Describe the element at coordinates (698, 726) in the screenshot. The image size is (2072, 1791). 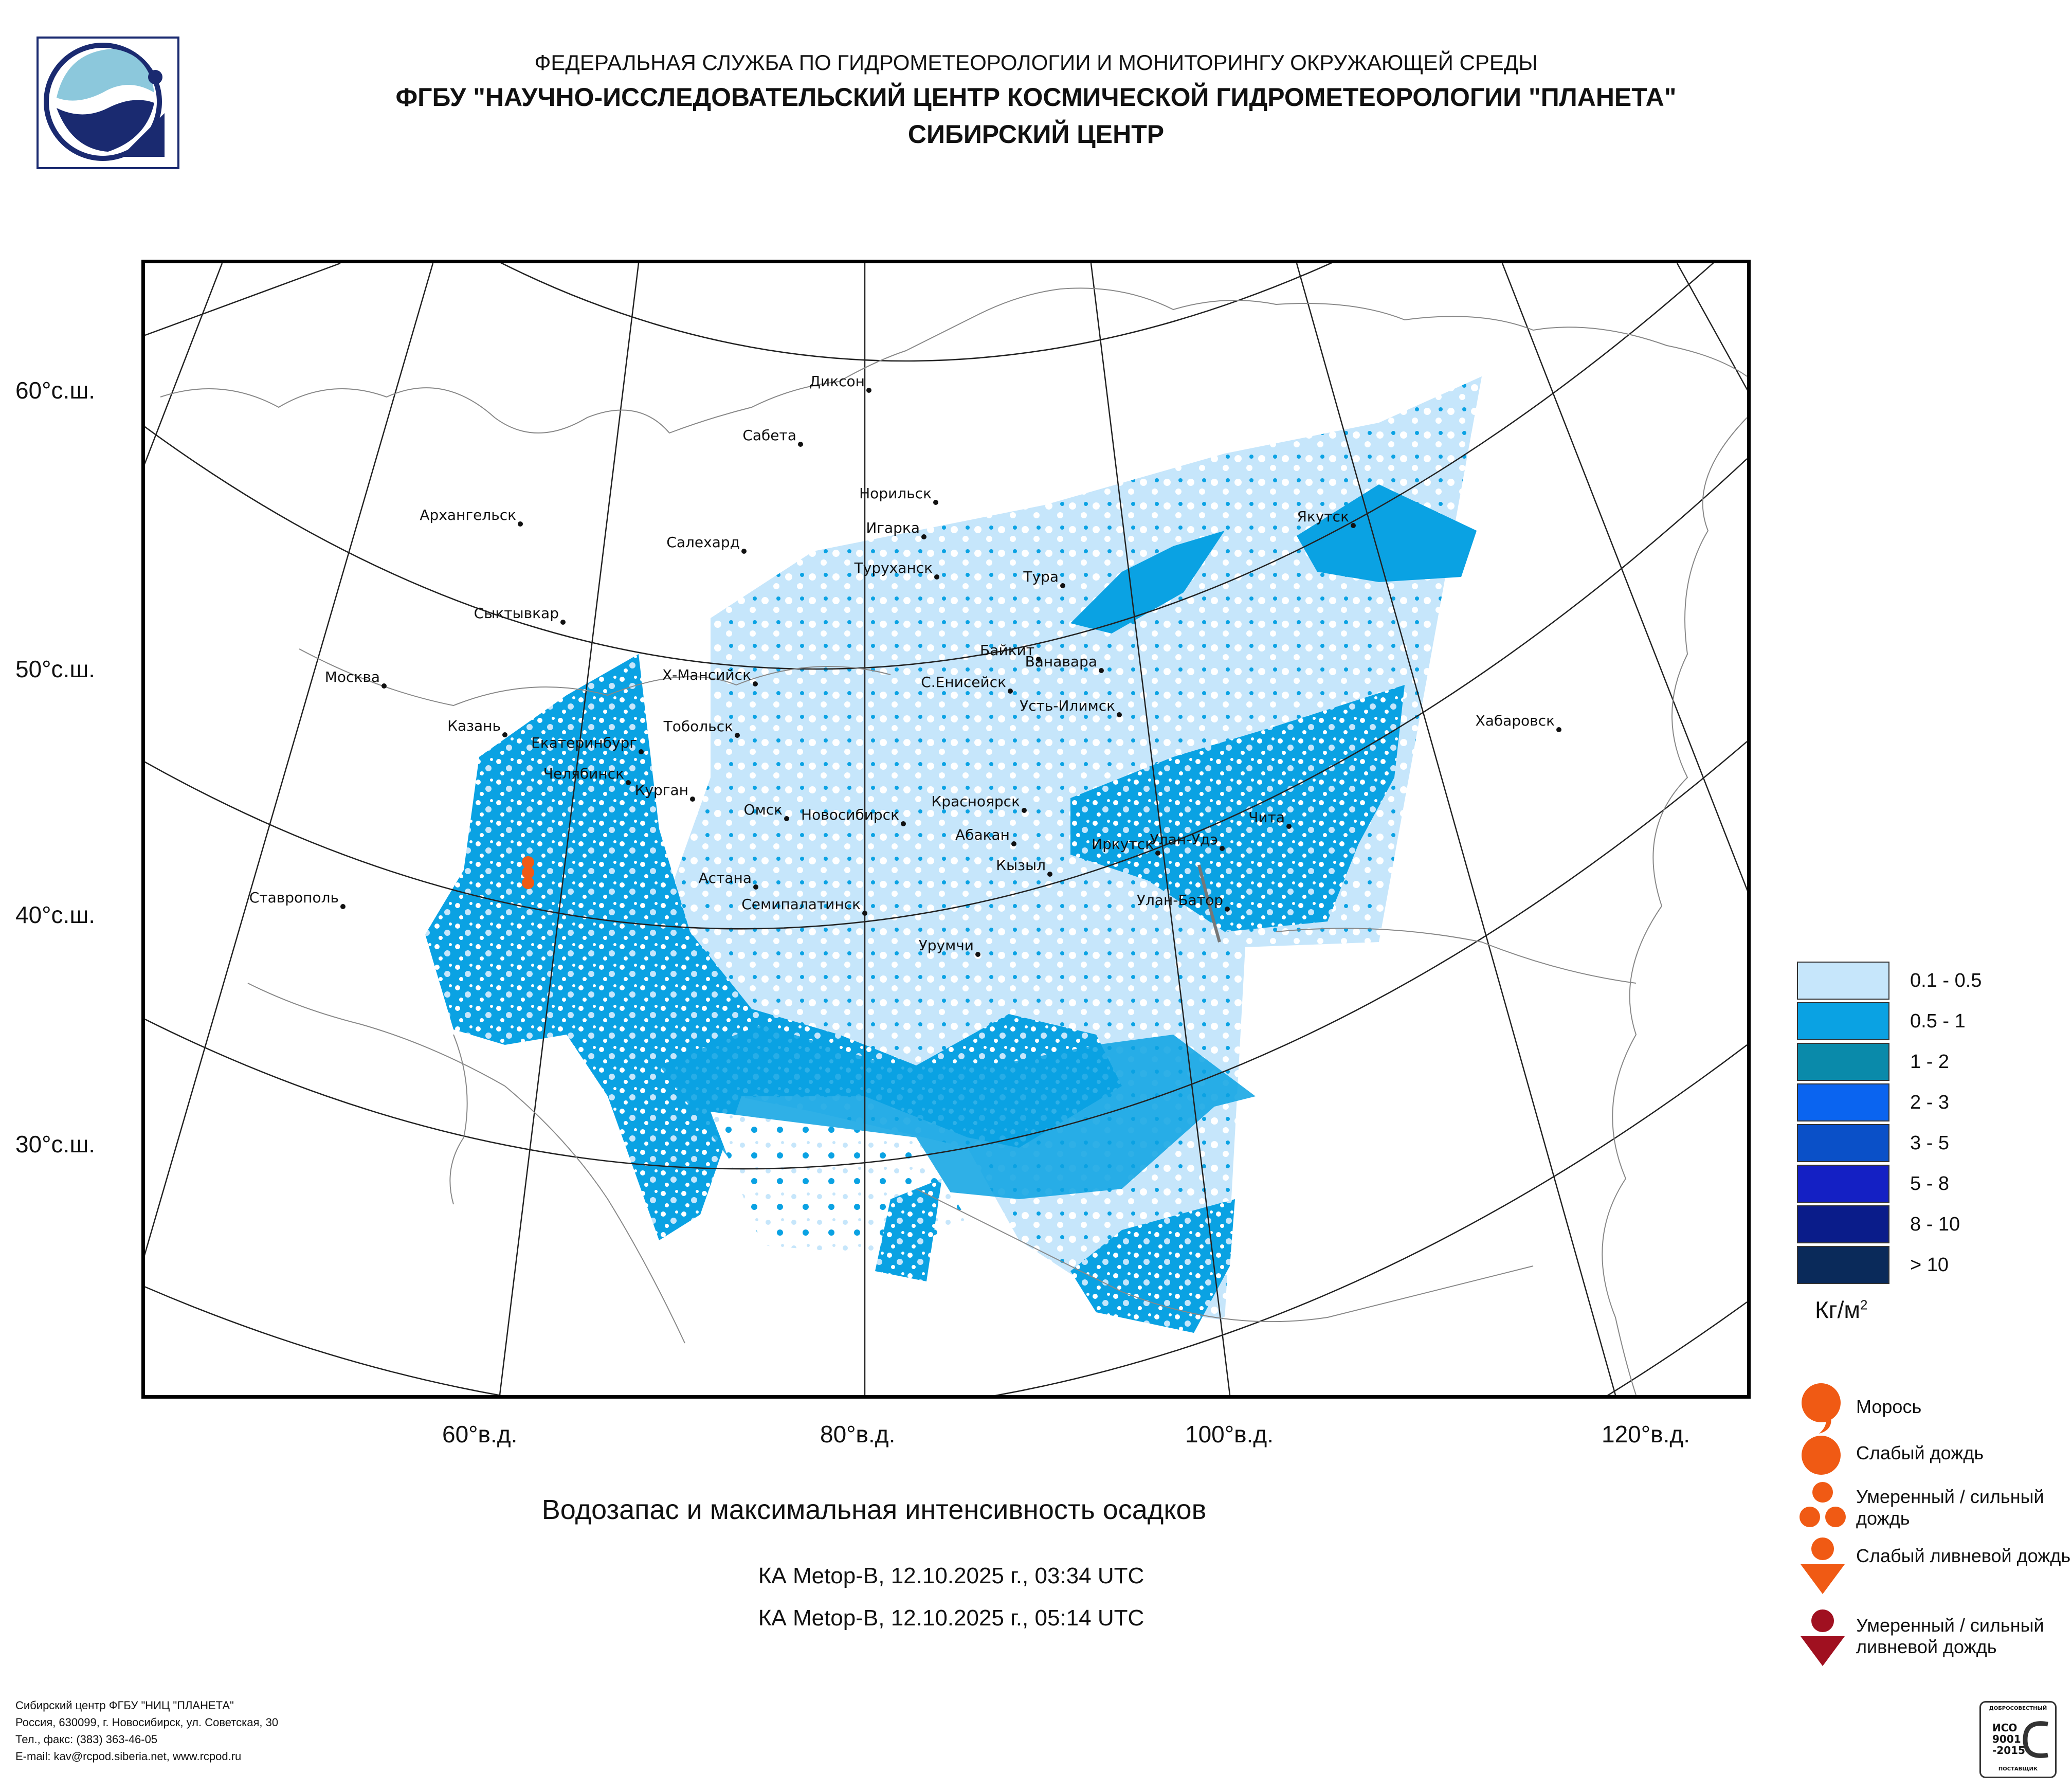
I see `city-label: Тобольск` at that location.